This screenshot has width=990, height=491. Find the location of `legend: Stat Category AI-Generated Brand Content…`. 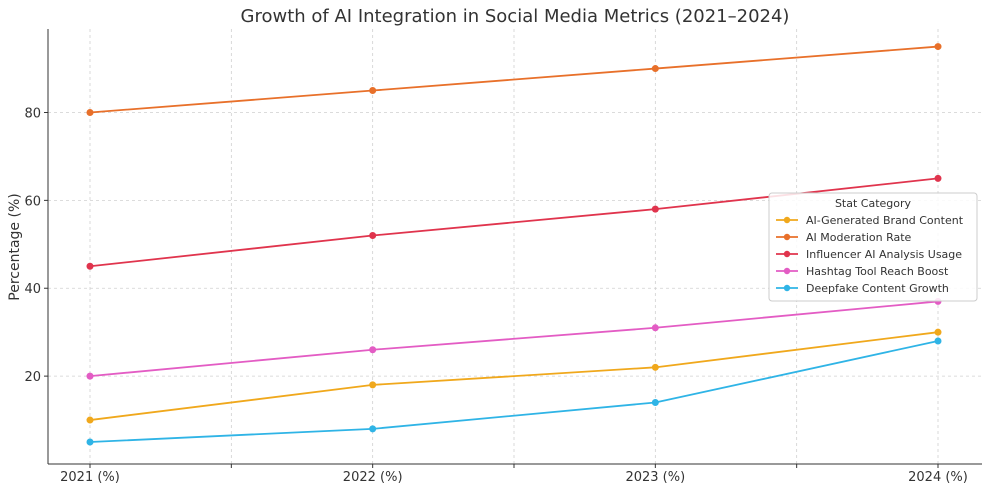

legend: Stat Category AI-Generated Brand Content… is located at coordinates (873, 247).